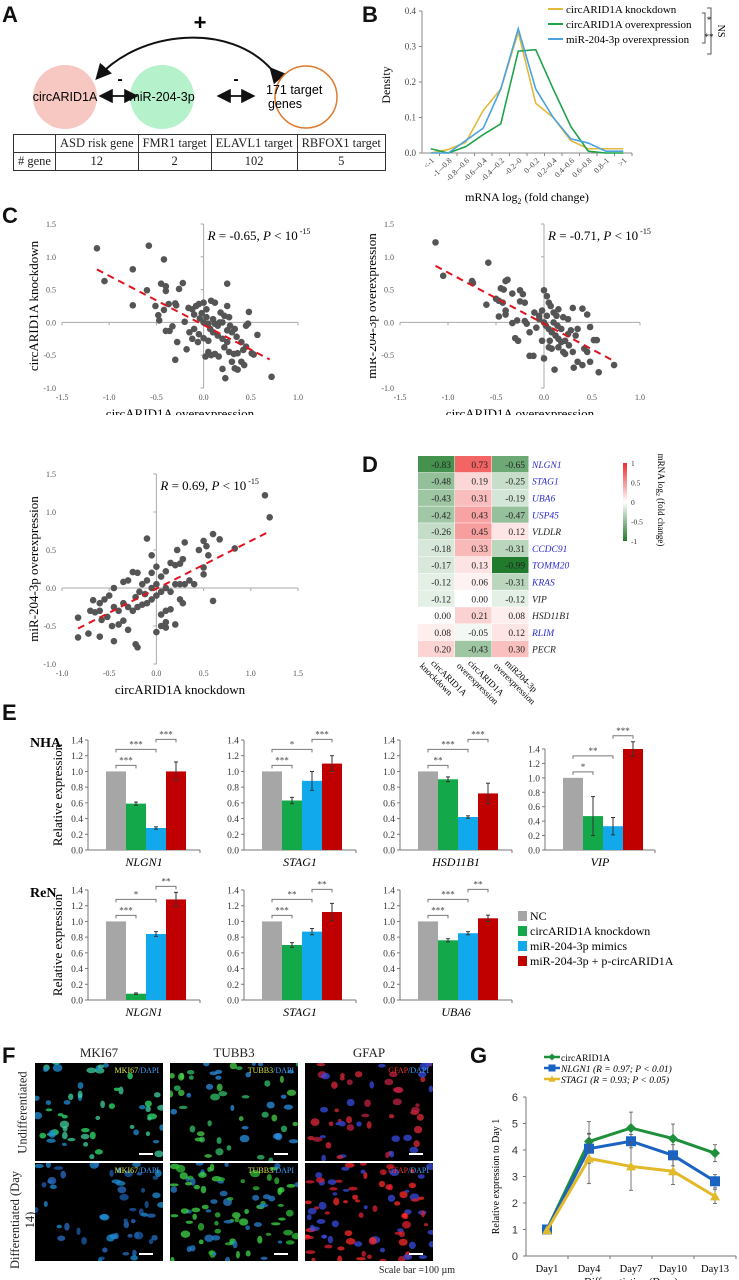 The height and width of the screenshot is (1280, 739). Describe the element at coordinates (515, 1098) in the screenshot. I see `y-tick-label: 6` at that location.